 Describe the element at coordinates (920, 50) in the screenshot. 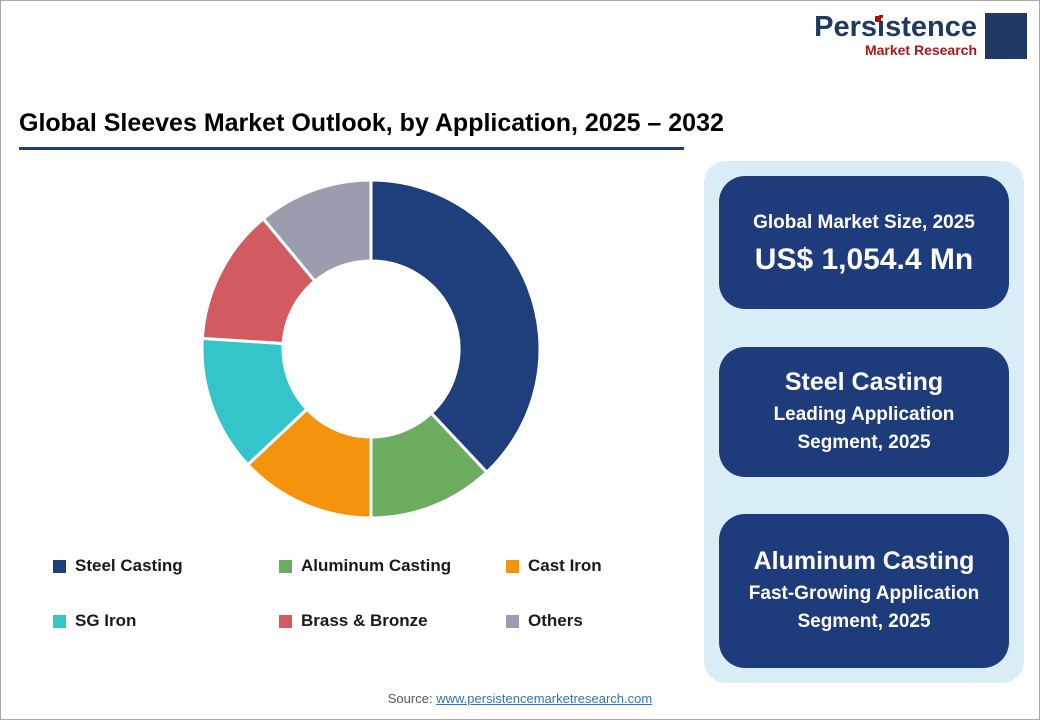

I see `logo-subtitle-text: Market Research` at that location.